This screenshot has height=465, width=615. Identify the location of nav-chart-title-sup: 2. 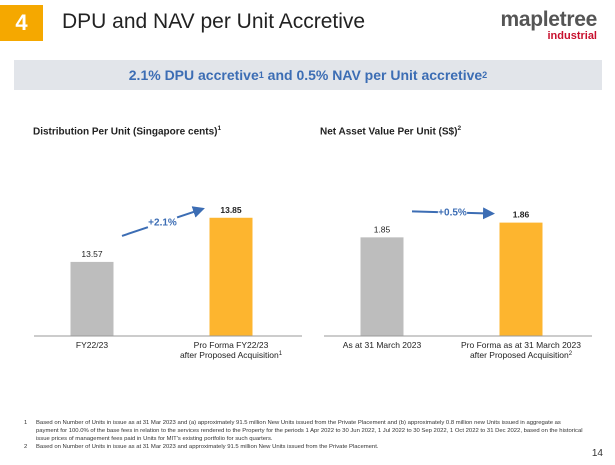
(459, 128).